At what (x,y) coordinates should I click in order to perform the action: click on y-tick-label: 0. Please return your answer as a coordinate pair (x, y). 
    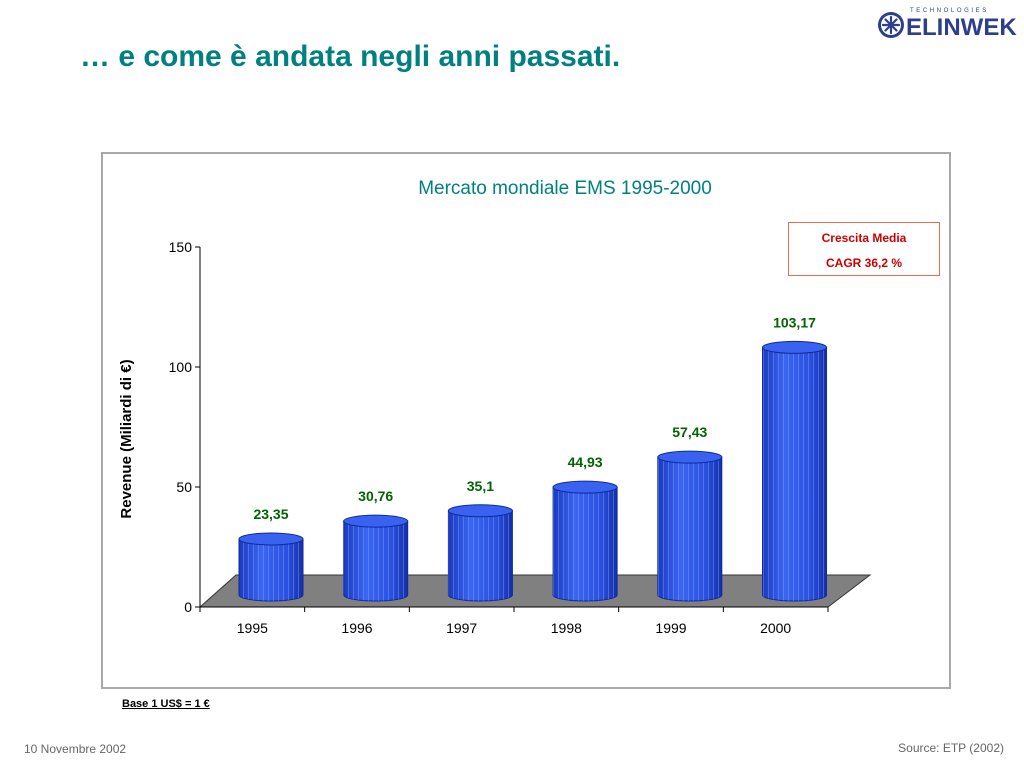
    Looking at the image, I should click on (188, 607).